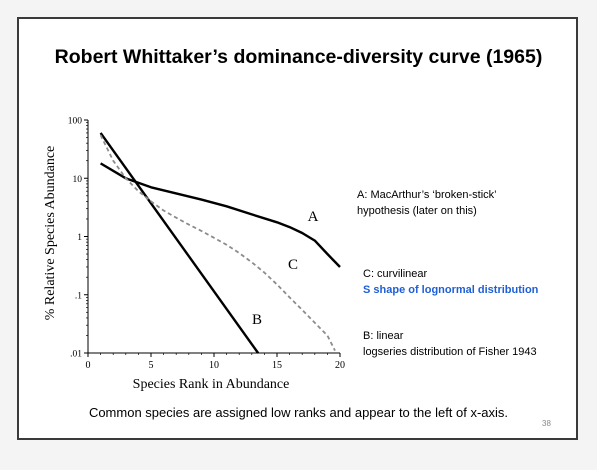 Image resolution: width=597 pixels, height=470 pixels. Describe the element at coordinates (427, 195) in the screenshot. I see `note-a-line1: A: MacArthur’s ‘broken-stick’` at that location.